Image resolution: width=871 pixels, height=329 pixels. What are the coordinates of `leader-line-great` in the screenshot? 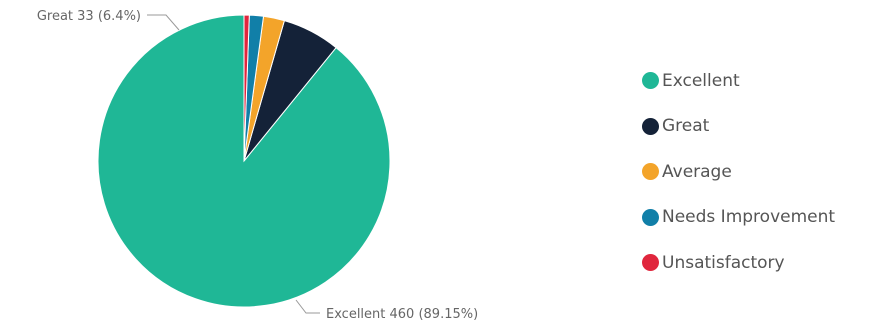 It's located at (163, 22).